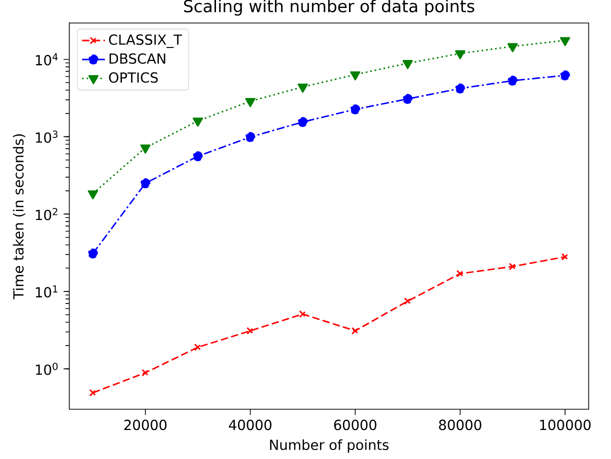 This screenshot has height=459, width=611. I want to click on legend-label: DBSCAN, so click(138, 58).